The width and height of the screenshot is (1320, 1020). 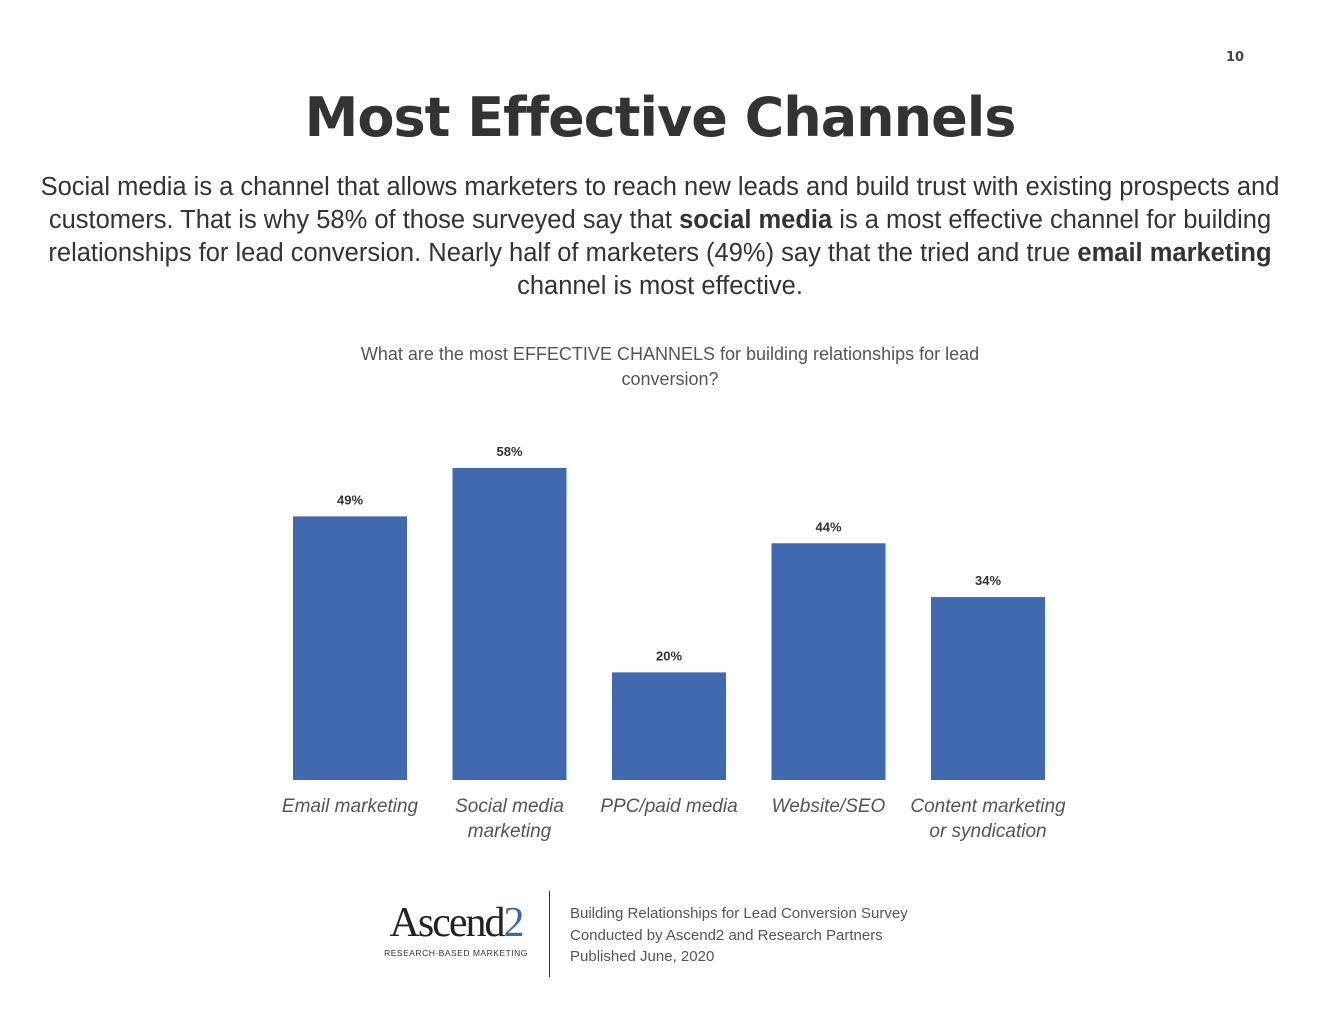 What do you see at coordinates (509, 806) in the screenshot?
I see `category-label: Social media` at bounding box center [509, 806].